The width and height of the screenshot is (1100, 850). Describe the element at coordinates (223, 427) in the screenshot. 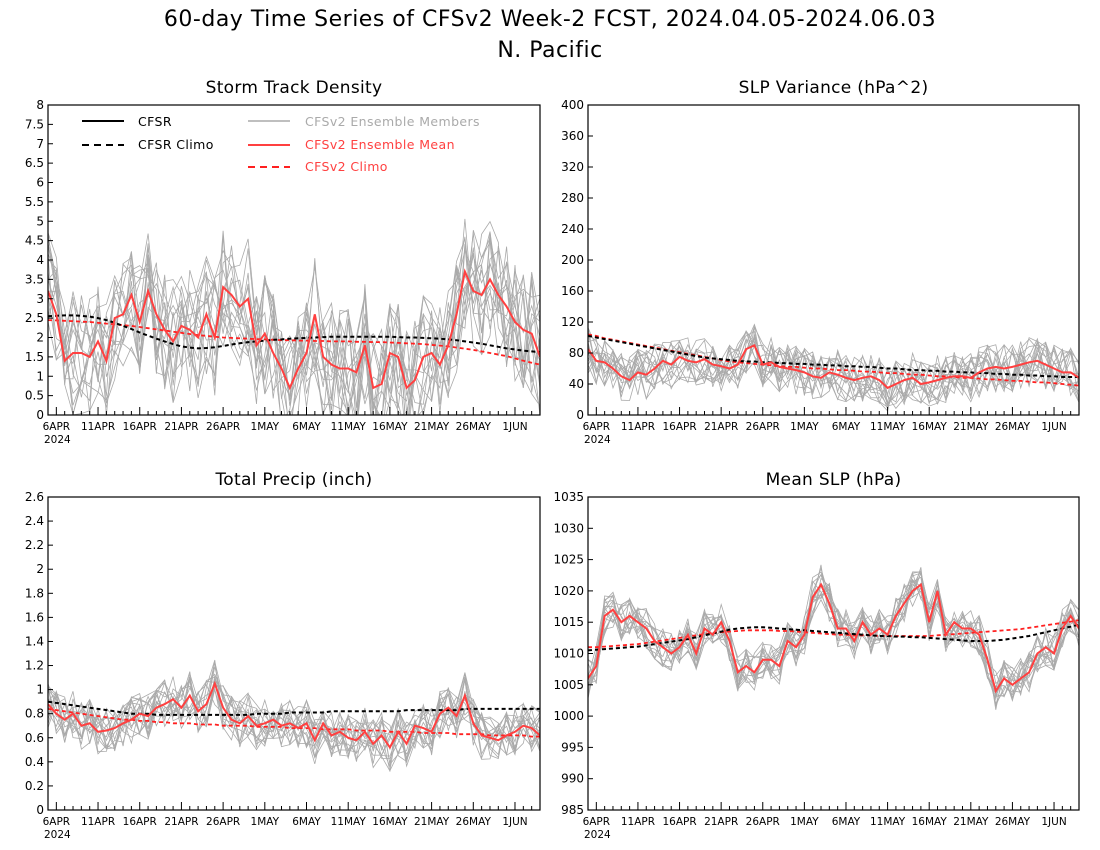

I see `storm-track-density-x-tick-label: 26APR` at that location.